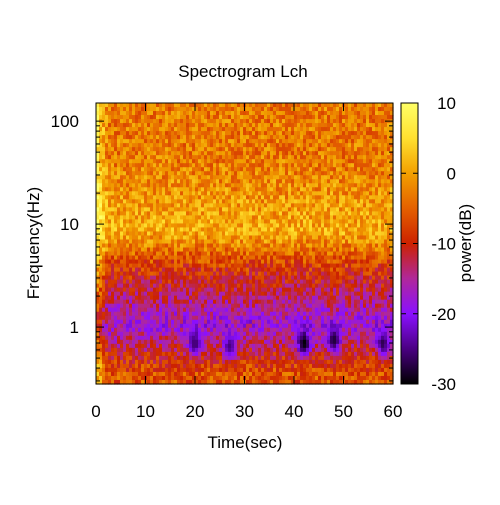 Image resolution: width=500 pixels, height=505 pixels. I want to click on chart-title: Spectrogram Lch, so click(242, 71).